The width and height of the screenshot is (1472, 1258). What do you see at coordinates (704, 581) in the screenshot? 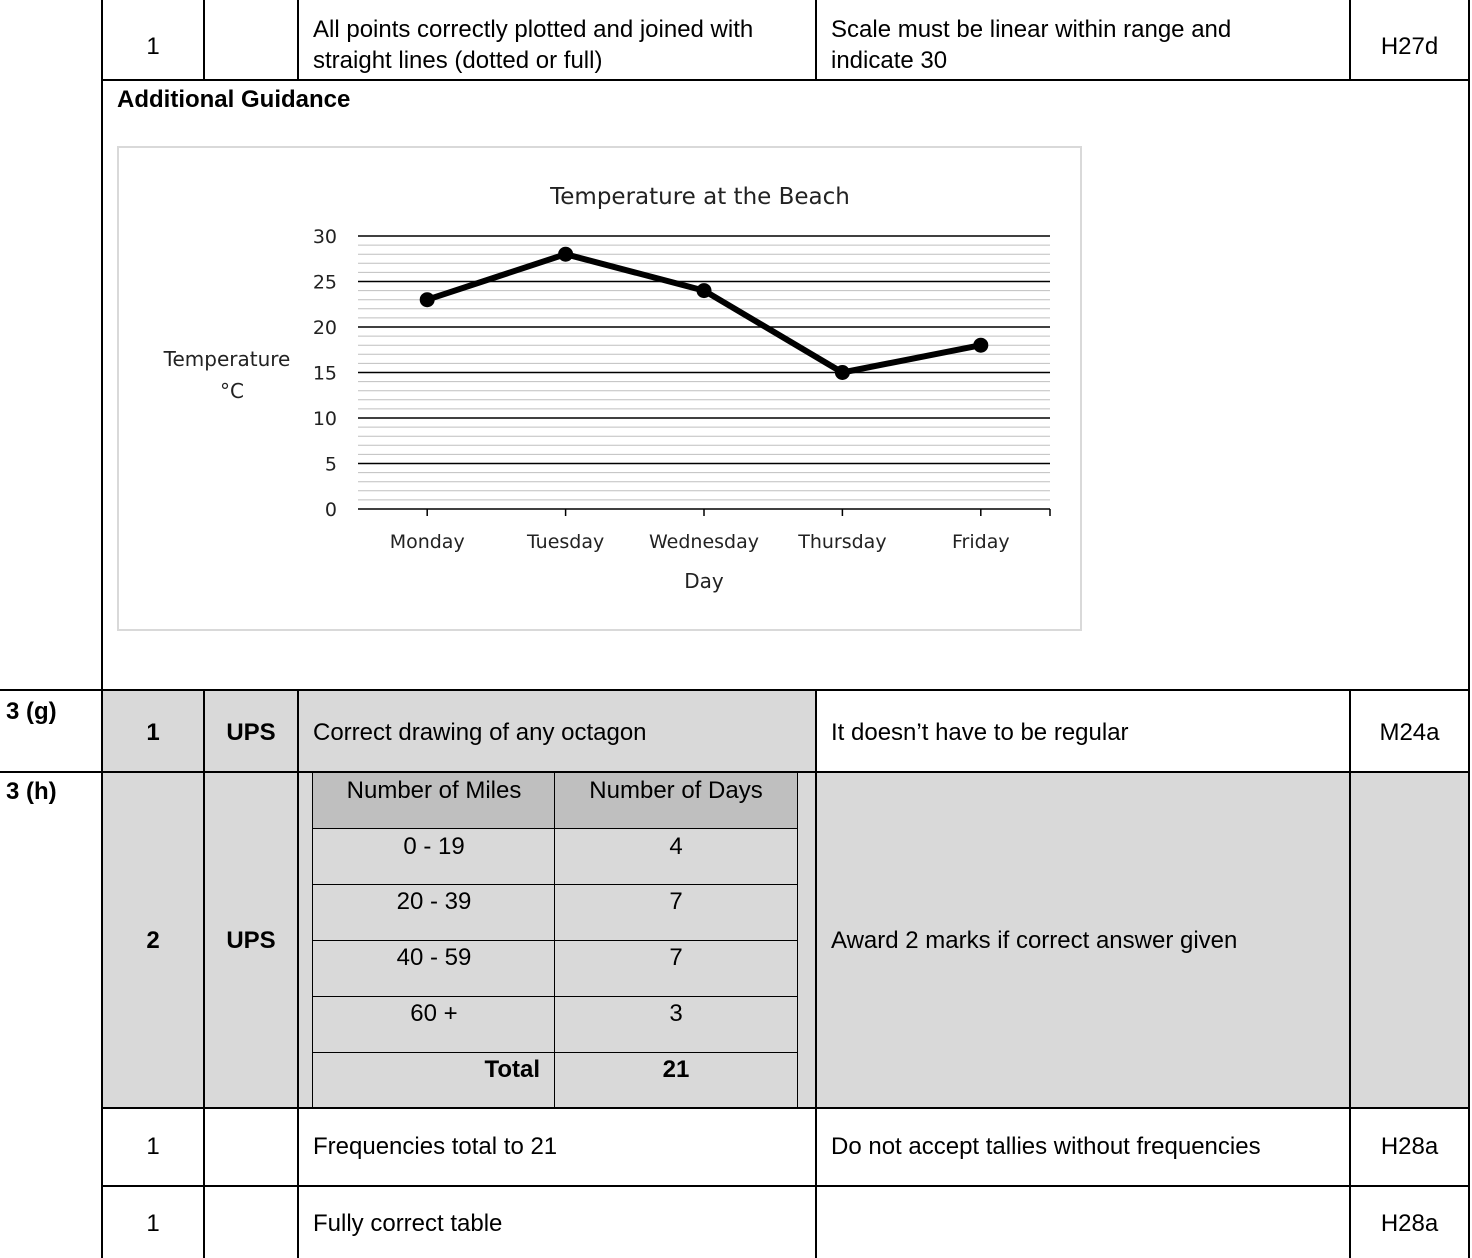
I see `x-axis-label: Day` at bounding box center [704, 581].